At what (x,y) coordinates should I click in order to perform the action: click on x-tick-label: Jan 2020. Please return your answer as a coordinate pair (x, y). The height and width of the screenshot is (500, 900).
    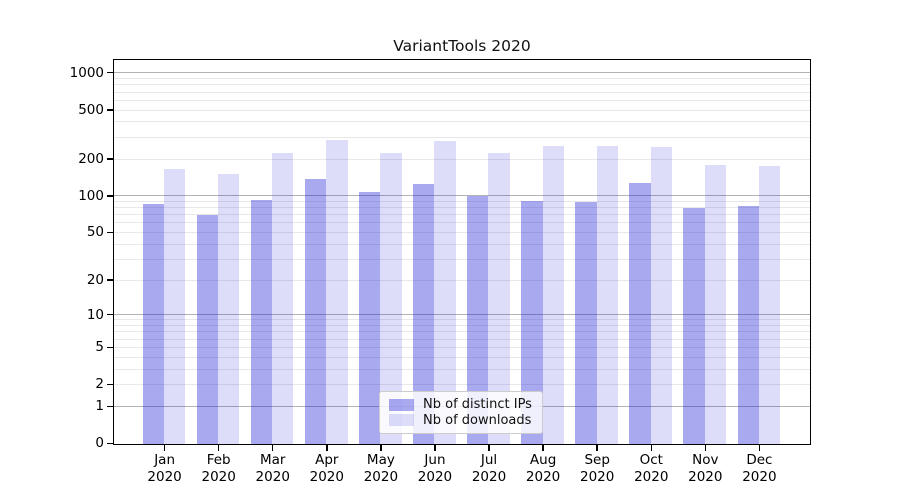
    Looking at the image, I should click on (164, 469).